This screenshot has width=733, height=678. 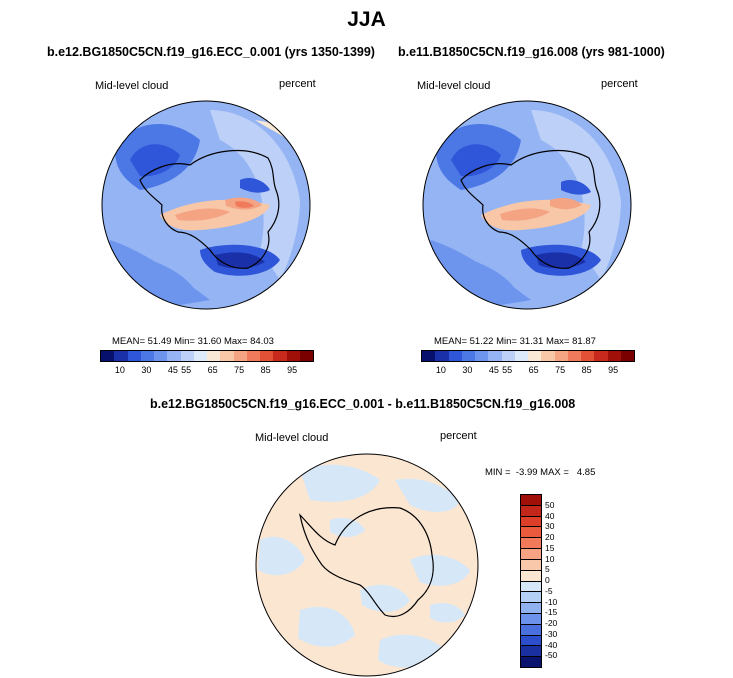 What do you see at coordinates (255, 195) in the screenshot?
I see `panel1-cloud-field-light-band` at bounding box center [255, 195].